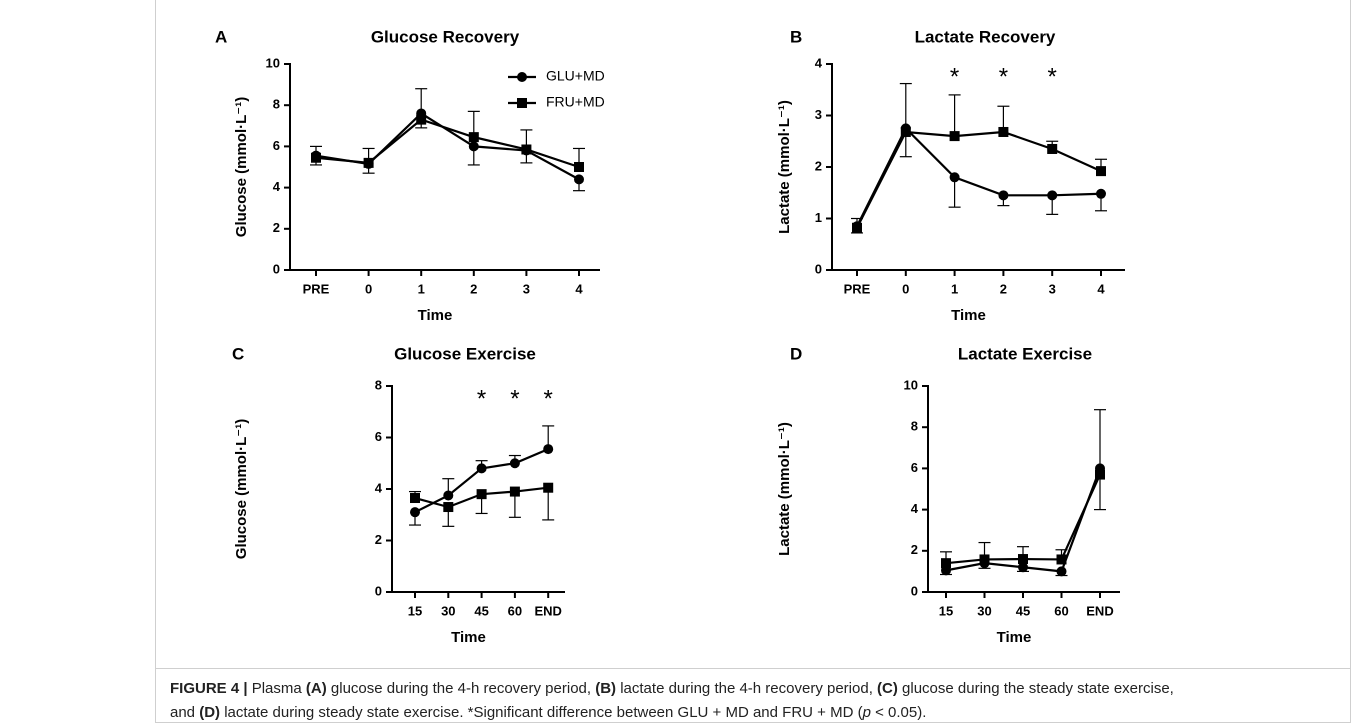 This screenshot has height=728, width=1355. What do you see at coordinates (415, 610) in the screenshot?
I see `x-tick-label: 15` at bounding box center [415, 610].